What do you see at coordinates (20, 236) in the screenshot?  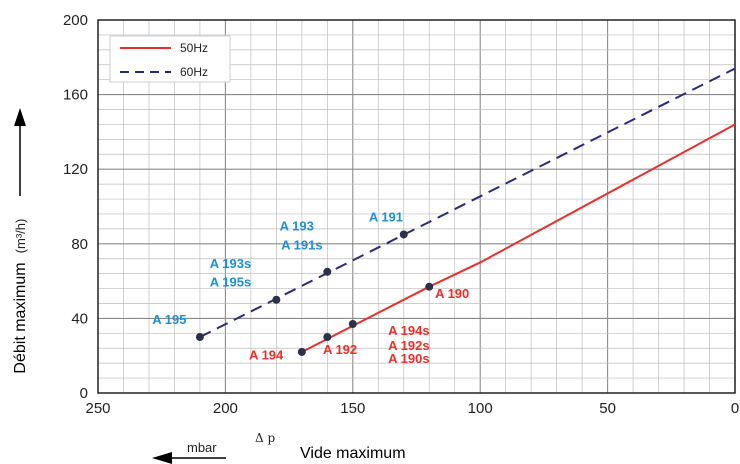 I see `y-axis-unit: (m³/h)` at bounding box center [20, 236].